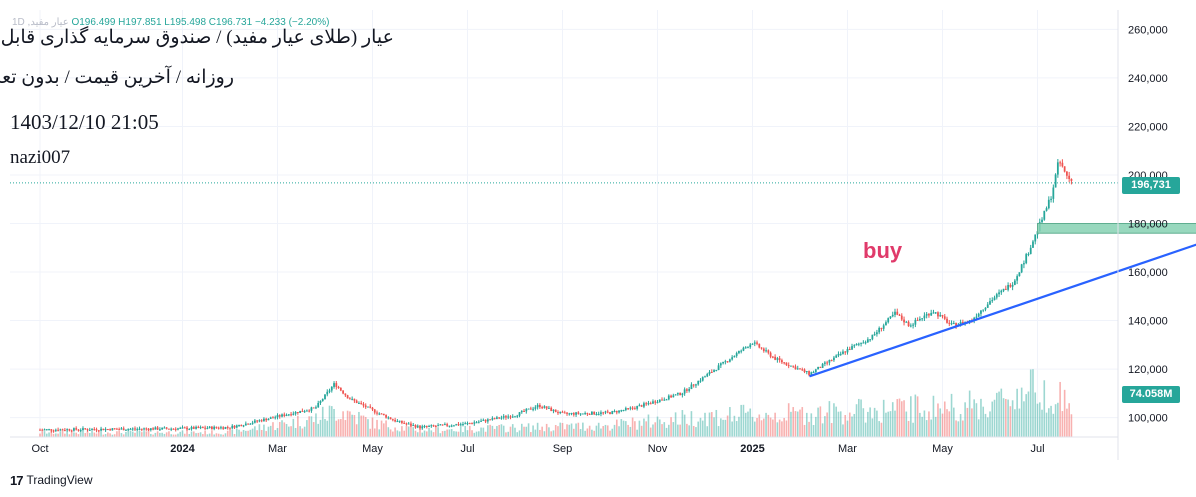 This screenshot has height=497, width=1196. I want to click on y-tick-label: 220,000, so click(1148, 127).